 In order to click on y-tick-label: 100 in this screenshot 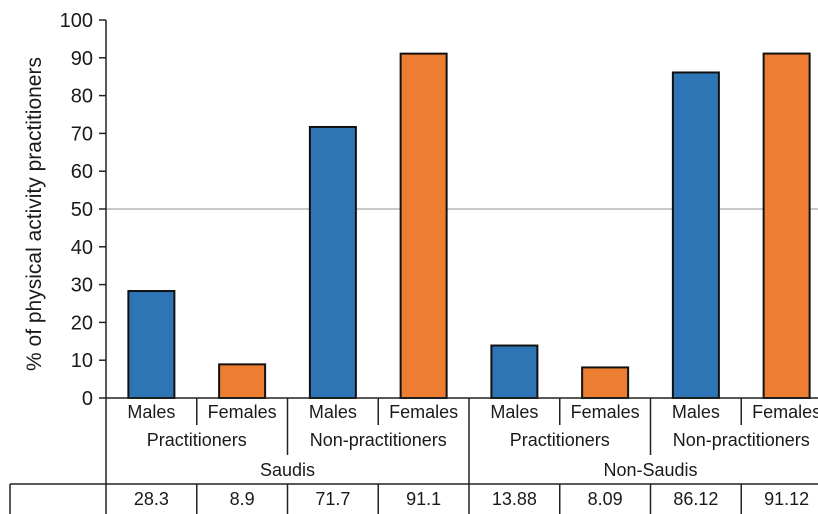, I will do `click(76, 21)`.